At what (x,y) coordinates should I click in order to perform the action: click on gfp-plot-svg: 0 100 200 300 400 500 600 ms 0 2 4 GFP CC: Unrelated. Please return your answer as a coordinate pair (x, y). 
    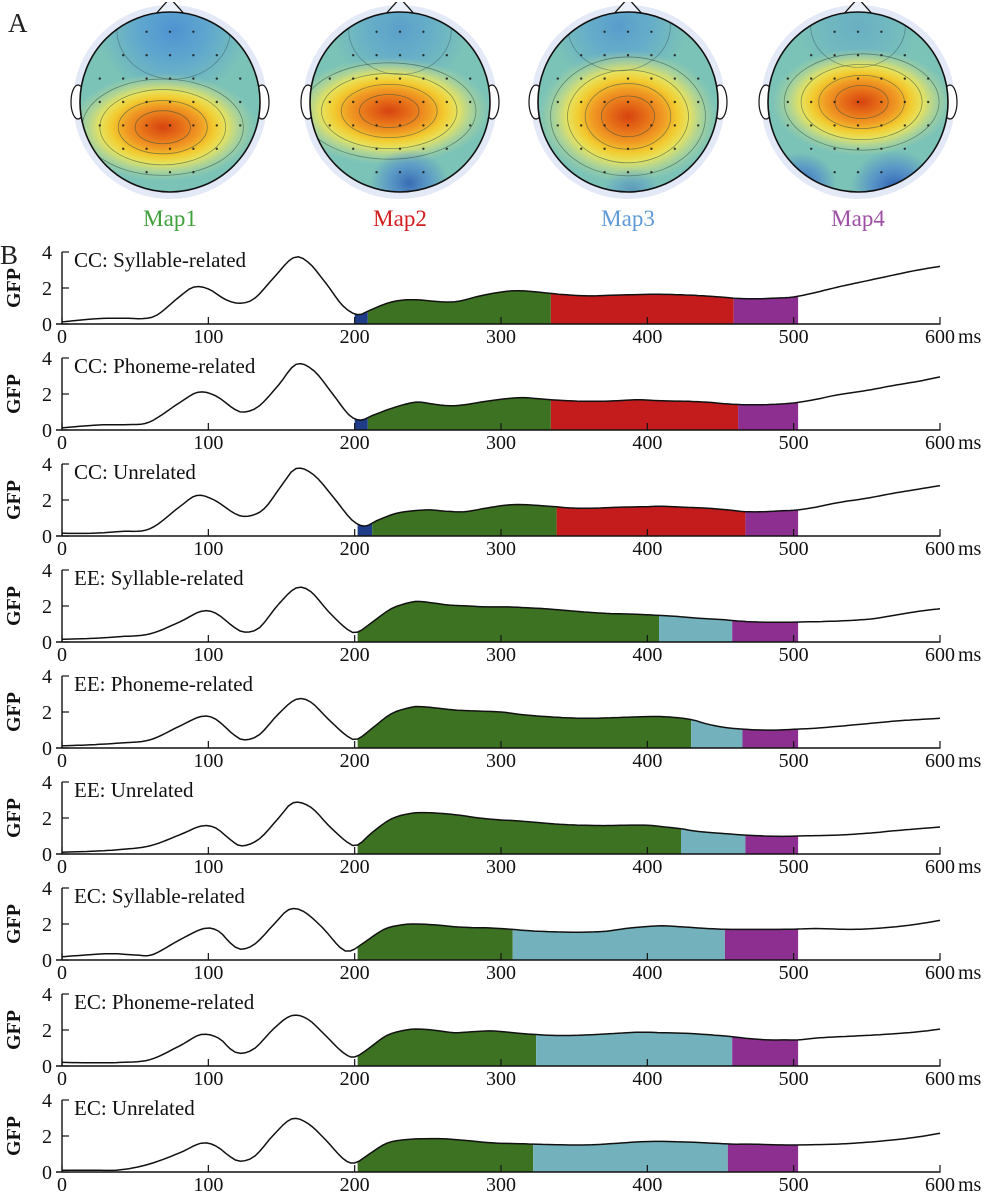
    Looking at the image, I should click on (492, 506).